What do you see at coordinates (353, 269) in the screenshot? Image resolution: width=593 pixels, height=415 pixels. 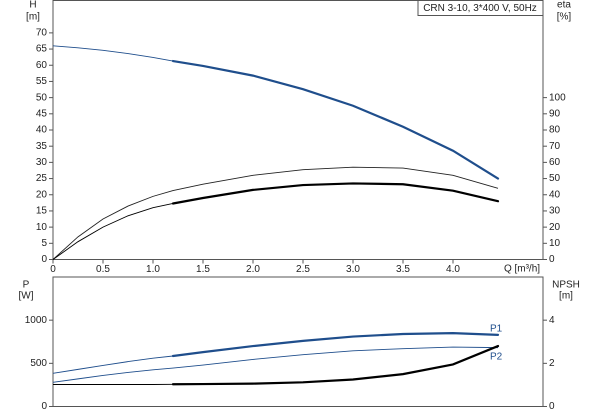 I see `x-tick-label: 3.0` at bounding box center [353, 269].